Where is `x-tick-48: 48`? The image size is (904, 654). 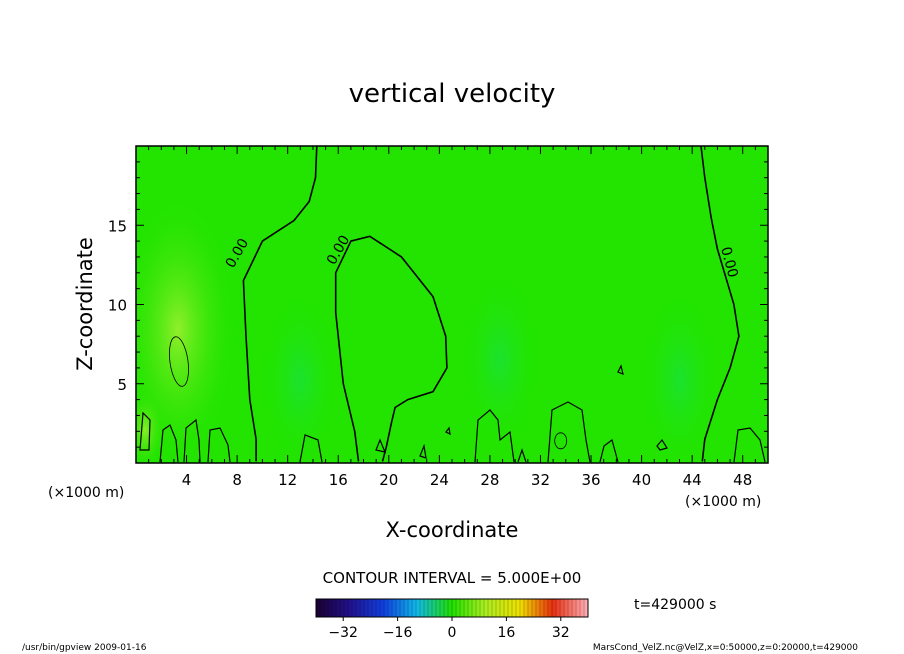 x-tick-48: 48 is located at coordinates (742, 480).